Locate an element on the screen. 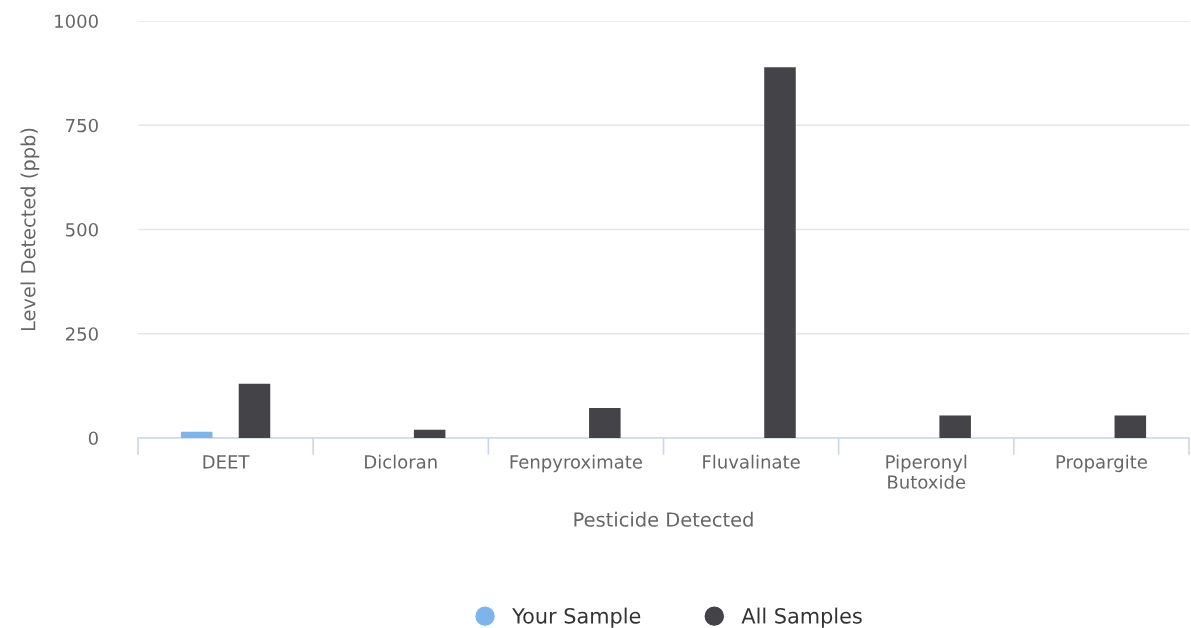  y-axis-title: Level Detected (ppb) is located at coordinates (30, 229).